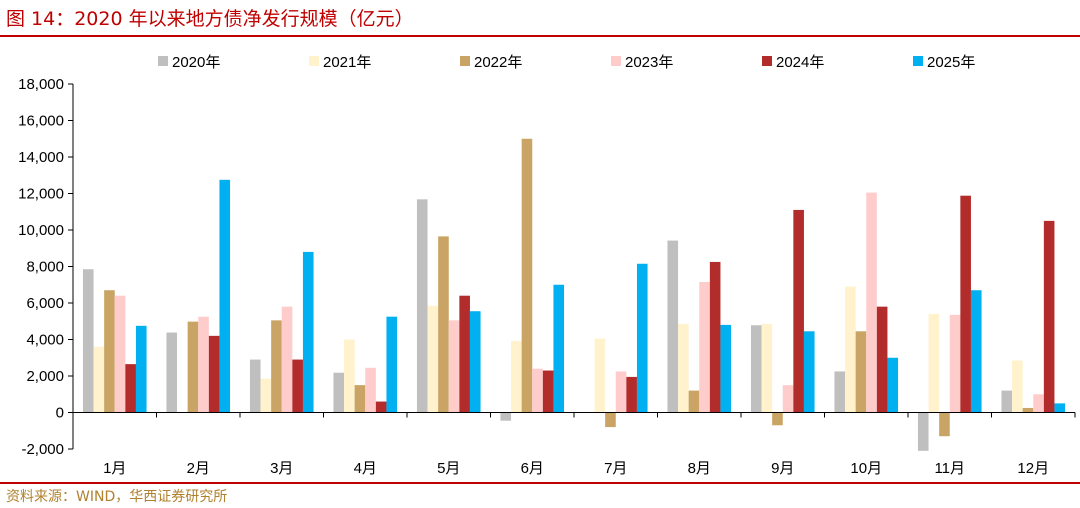 This screenshot has height=508, width=1080. Describe the element at coordinates (793, 62) in the screenshot. I see `legend-item: 2024年` at that location.